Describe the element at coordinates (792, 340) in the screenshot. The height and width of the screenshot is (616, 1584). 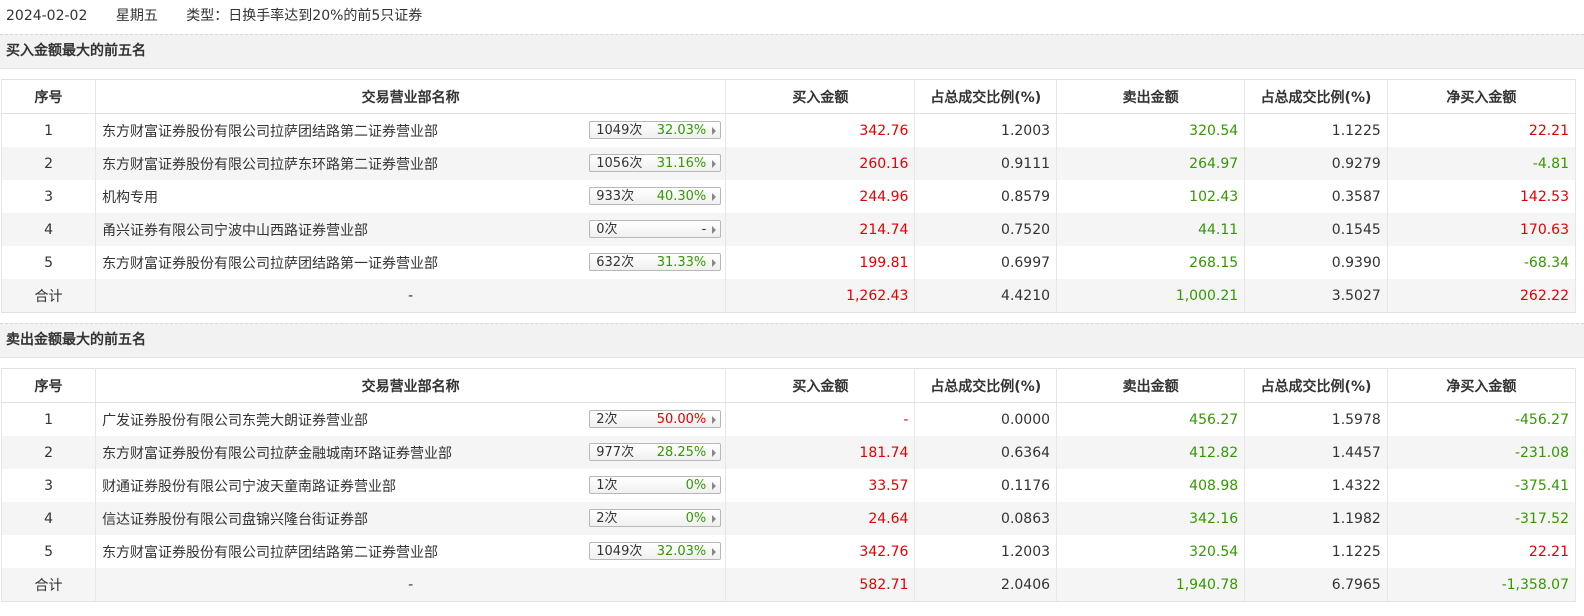
I see `section-title: 卖出金额最大的前五名` at that location.